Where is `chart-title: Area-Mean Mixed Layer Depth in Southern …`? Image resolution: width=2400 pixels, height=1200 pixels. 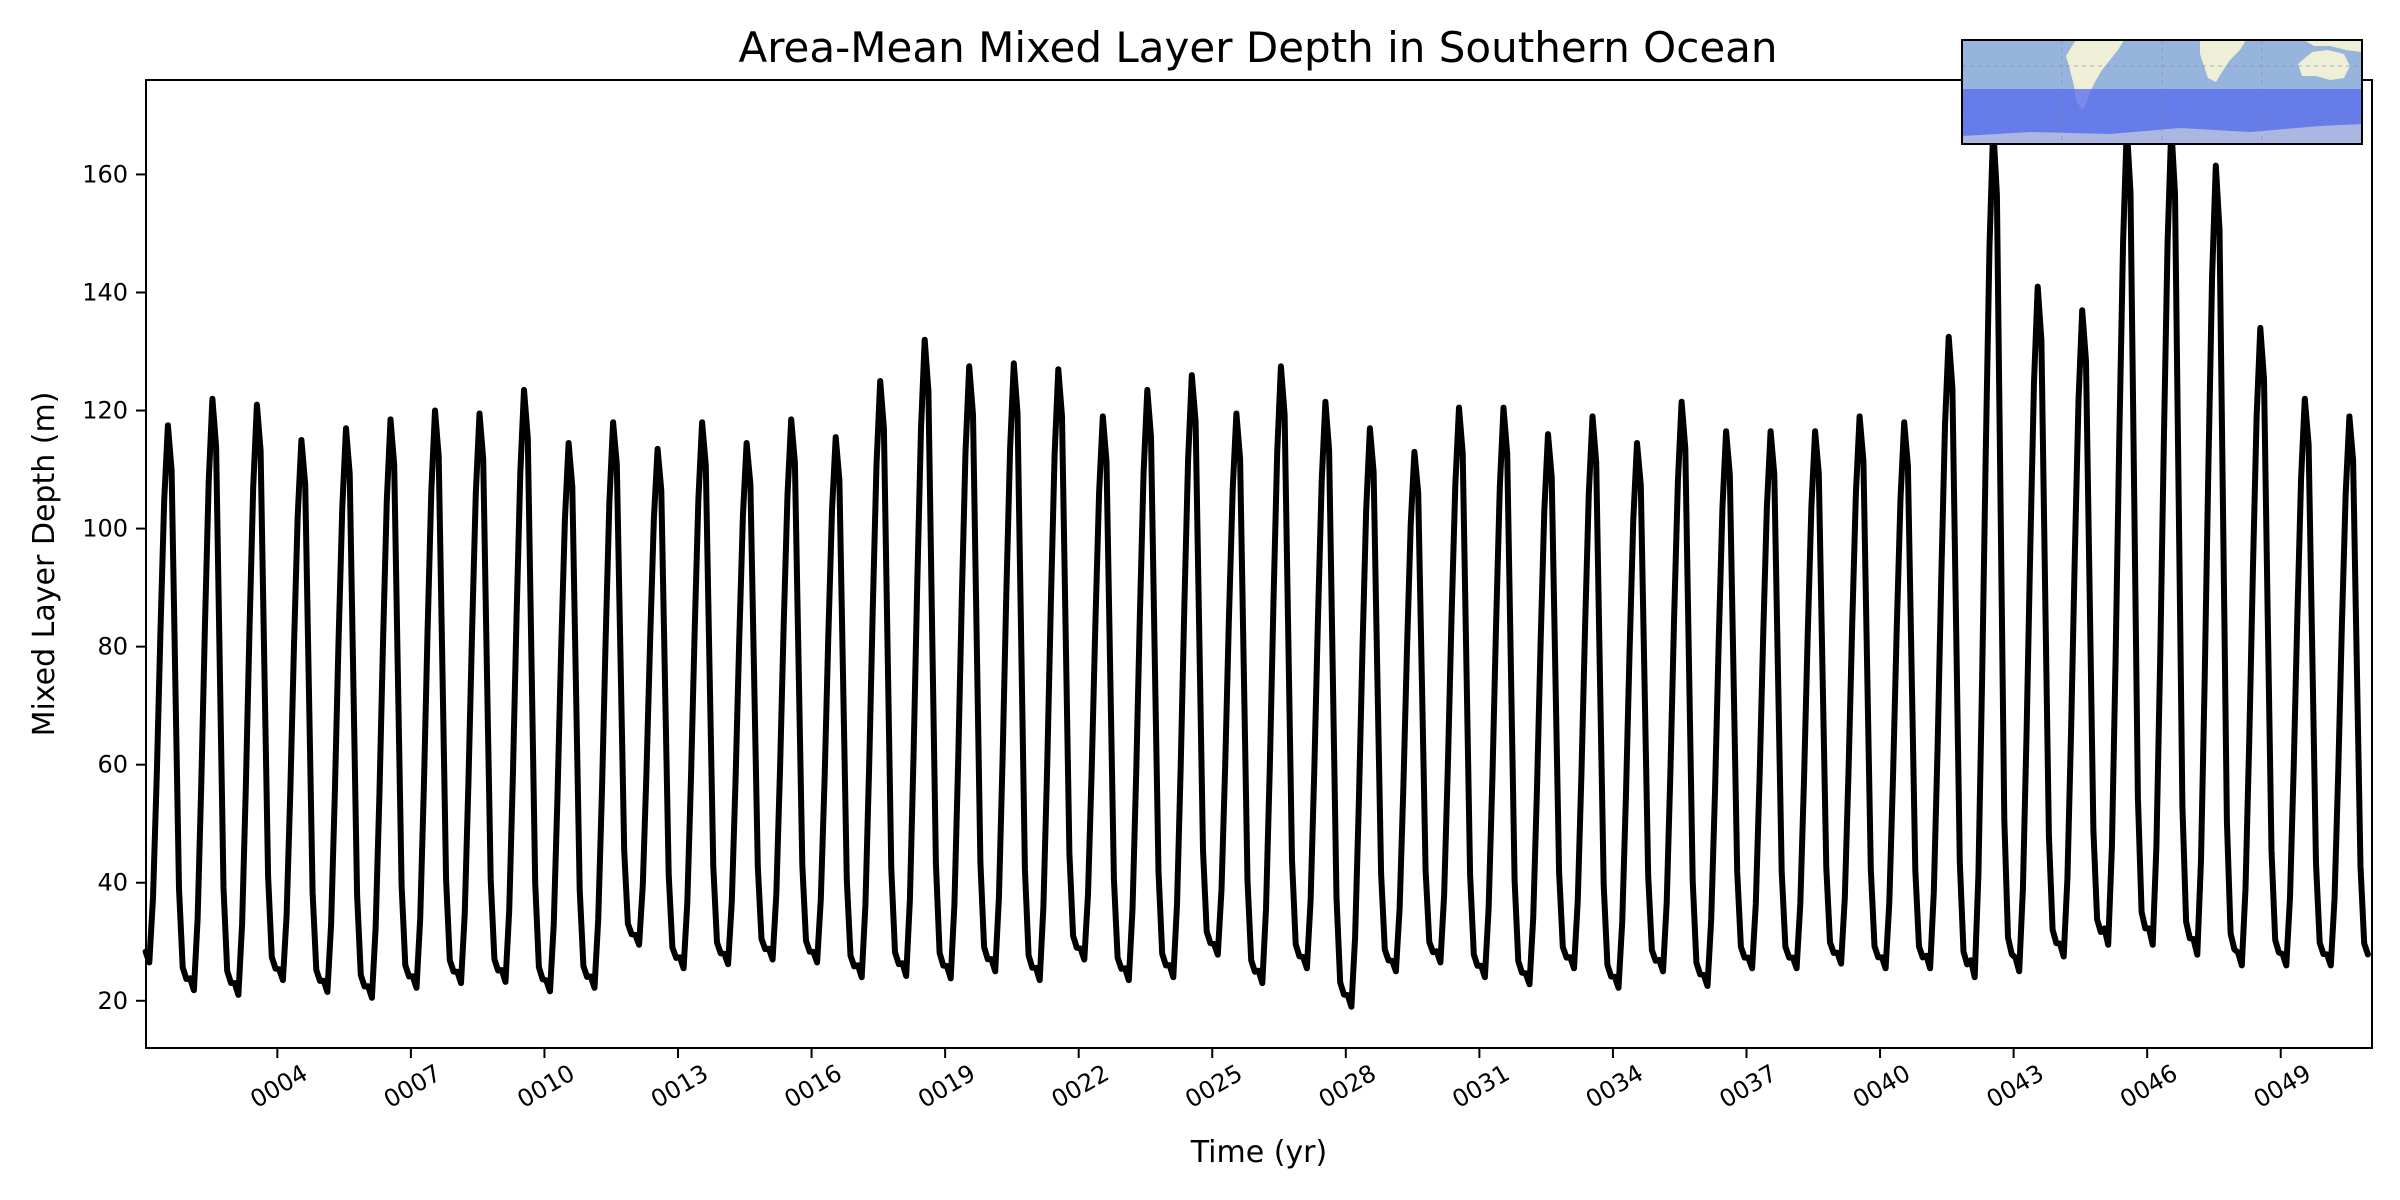
chart-title: Area-Mean Mixed Layer Depth in Southern … is located at coordinates (1257, 47).